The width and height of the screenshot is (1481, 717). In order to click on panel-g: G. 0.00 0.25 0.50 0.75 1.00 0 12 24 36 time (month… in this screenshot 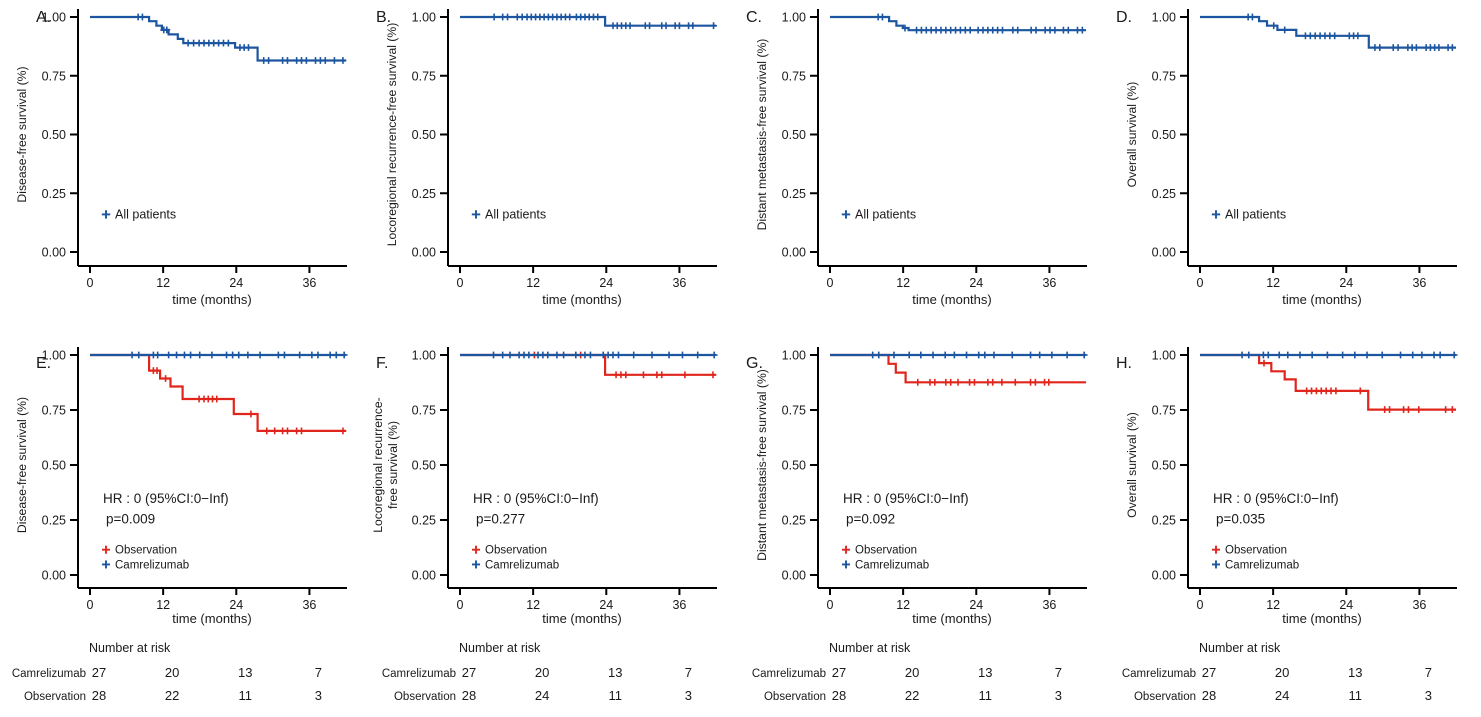, I will do `click(917, 525)`.